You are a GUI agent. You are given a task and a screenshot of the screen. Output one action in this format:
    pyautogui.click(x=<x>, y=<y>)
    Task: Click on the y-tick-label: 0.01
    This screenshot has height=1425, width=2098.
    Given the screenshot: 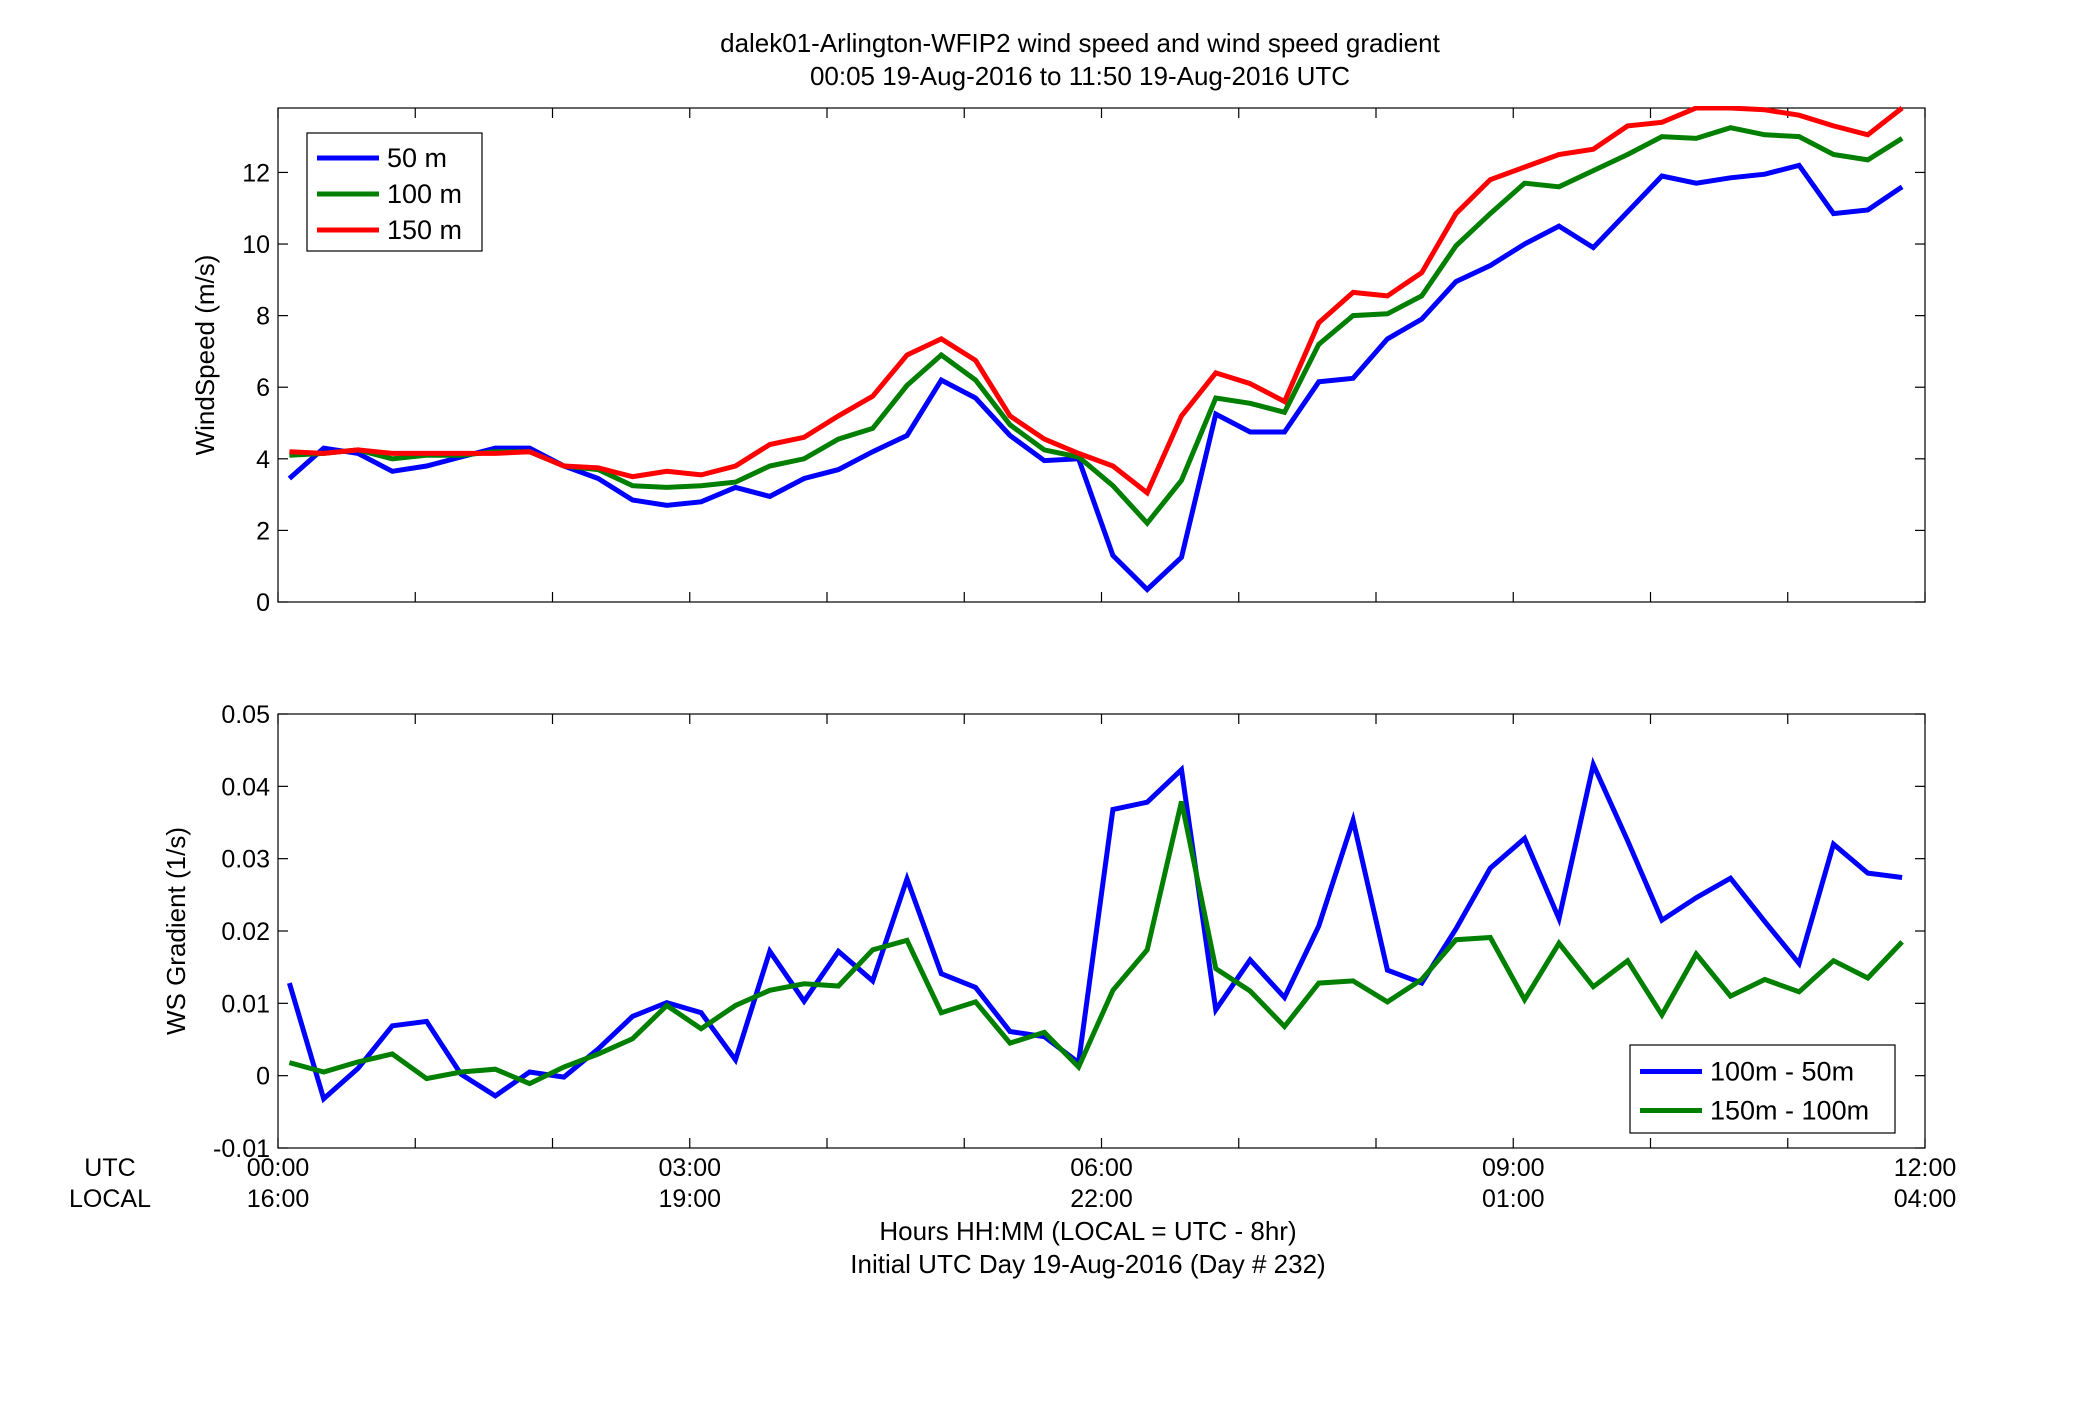 What is the action you would take?
    pyautogui.click(x=245, y=1004)
    